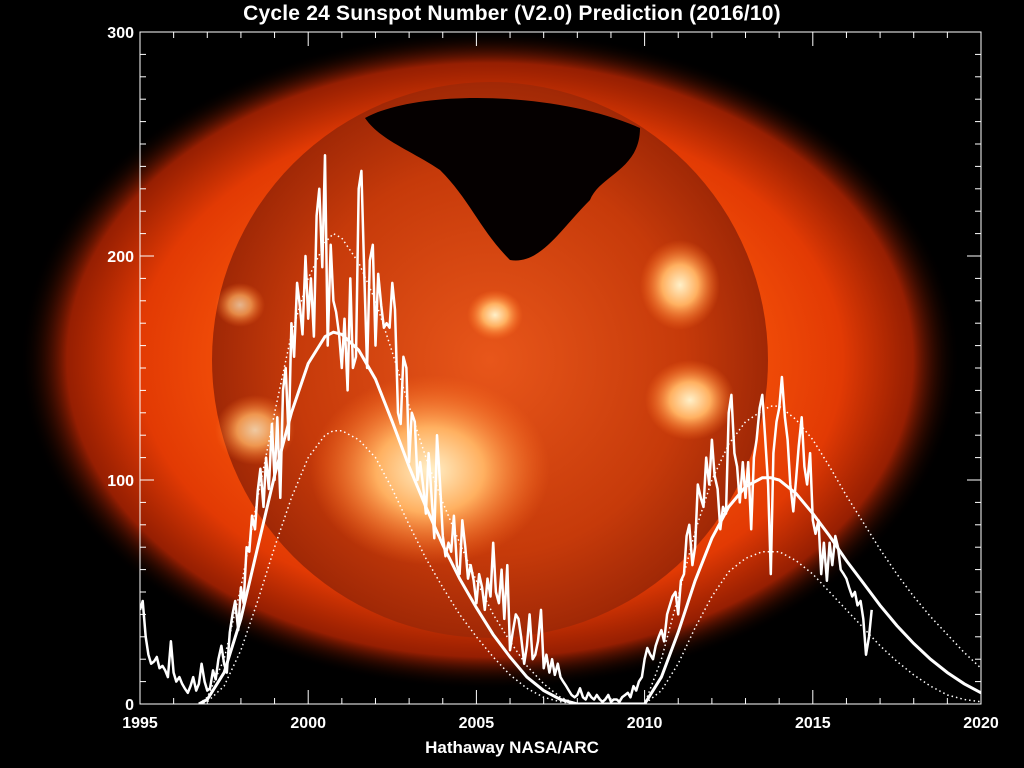 Image resolution: width=1024 pixels, height=768 pixels. Describe the element at coordinates (981, 723) in the screenshot. I see `x-tick-label: 2020` at that location.